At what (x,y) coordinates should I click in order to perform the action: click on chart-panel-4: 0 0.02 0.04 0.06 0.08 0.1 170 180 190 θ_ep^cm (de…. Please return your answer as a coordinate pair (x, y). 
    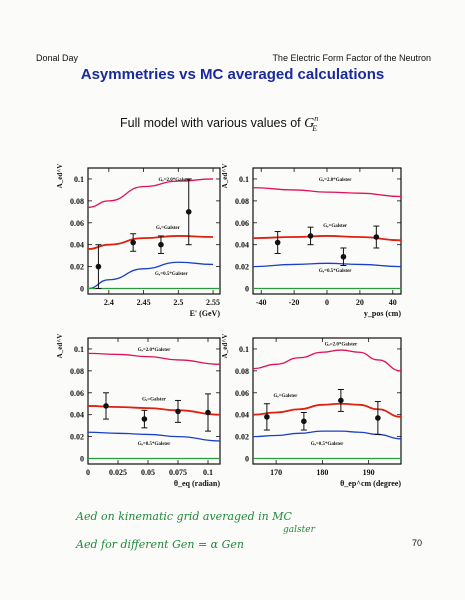
    Looking at the image, I should click on (311, 411).